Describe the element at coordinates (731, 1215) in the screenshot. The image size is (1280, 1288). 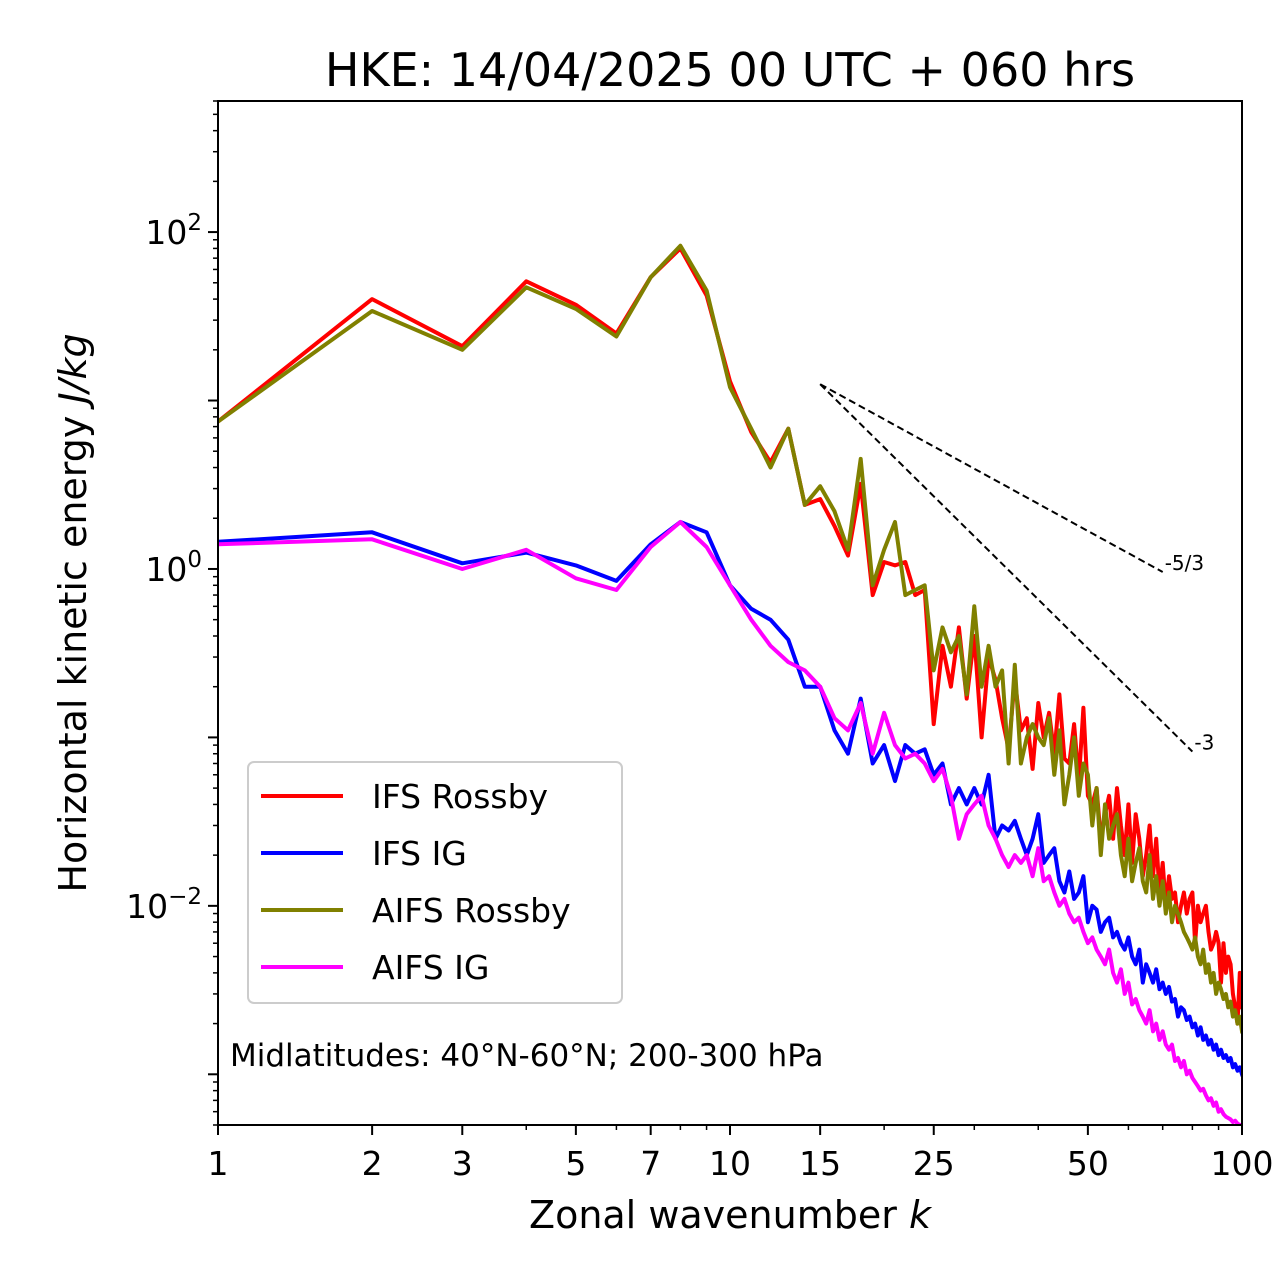
I see `x-axis-label: Zonal wavenumber k` at that location.